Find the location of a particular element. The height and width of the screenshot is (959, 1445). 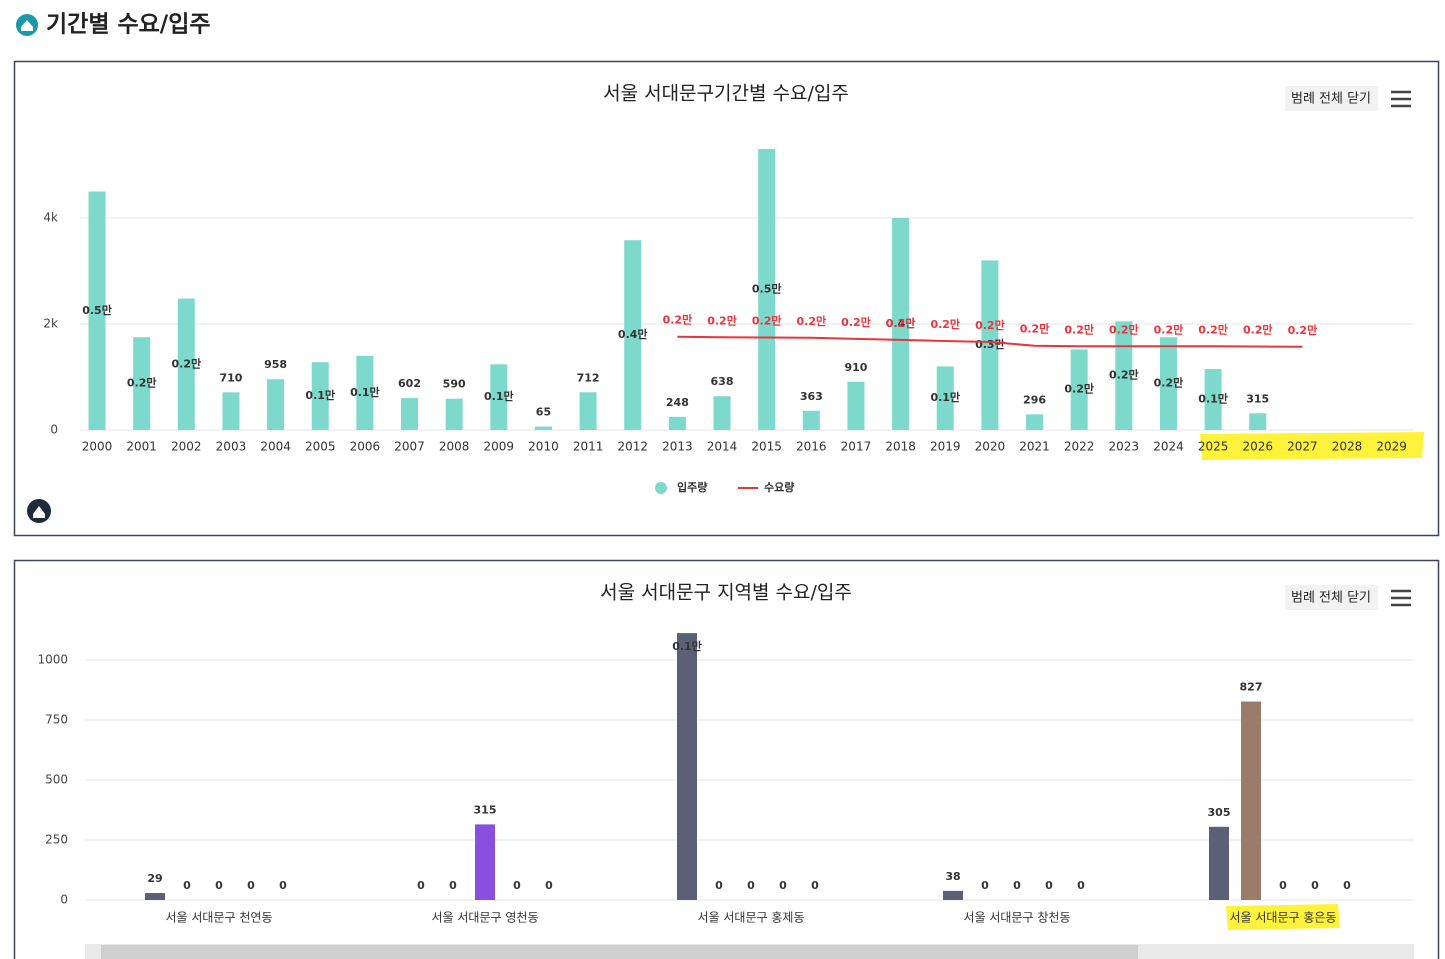

data-label: 38 is located at coordinates (952, 876).